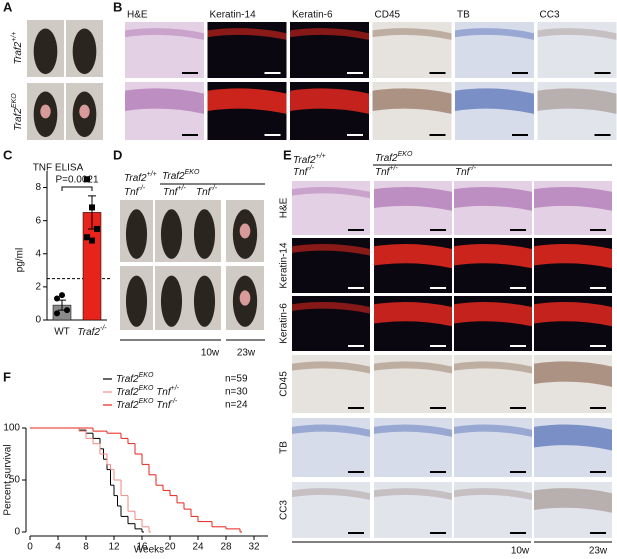 The image size is (617, 559). What do you see at coordinates (388, 15) in the screenshot?
I see `column-header: CD45` at bounding box center [388, 15].